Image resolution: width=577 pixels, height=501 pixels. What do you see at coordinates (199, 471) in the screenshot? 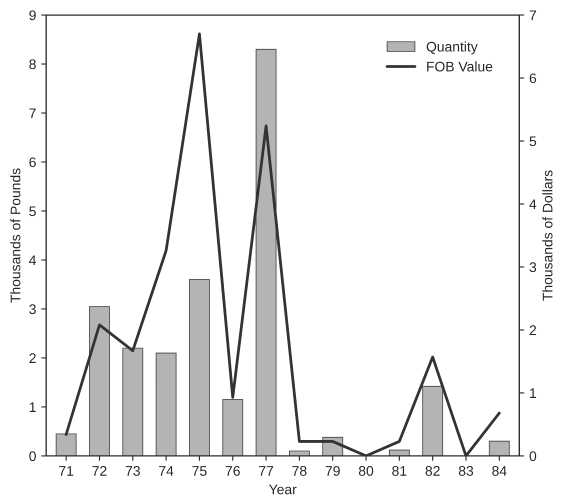
I see `x-tick-label: 75` at bounding box center [199, 471].